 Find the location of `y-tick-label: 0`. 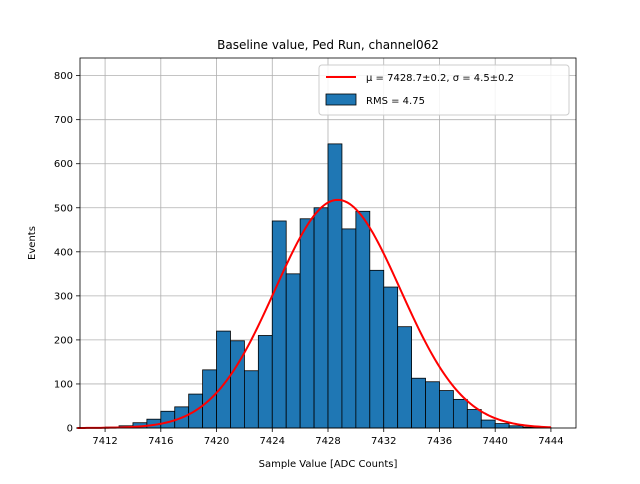

y-tick-label: 0 is located at coordinates (70, 429).